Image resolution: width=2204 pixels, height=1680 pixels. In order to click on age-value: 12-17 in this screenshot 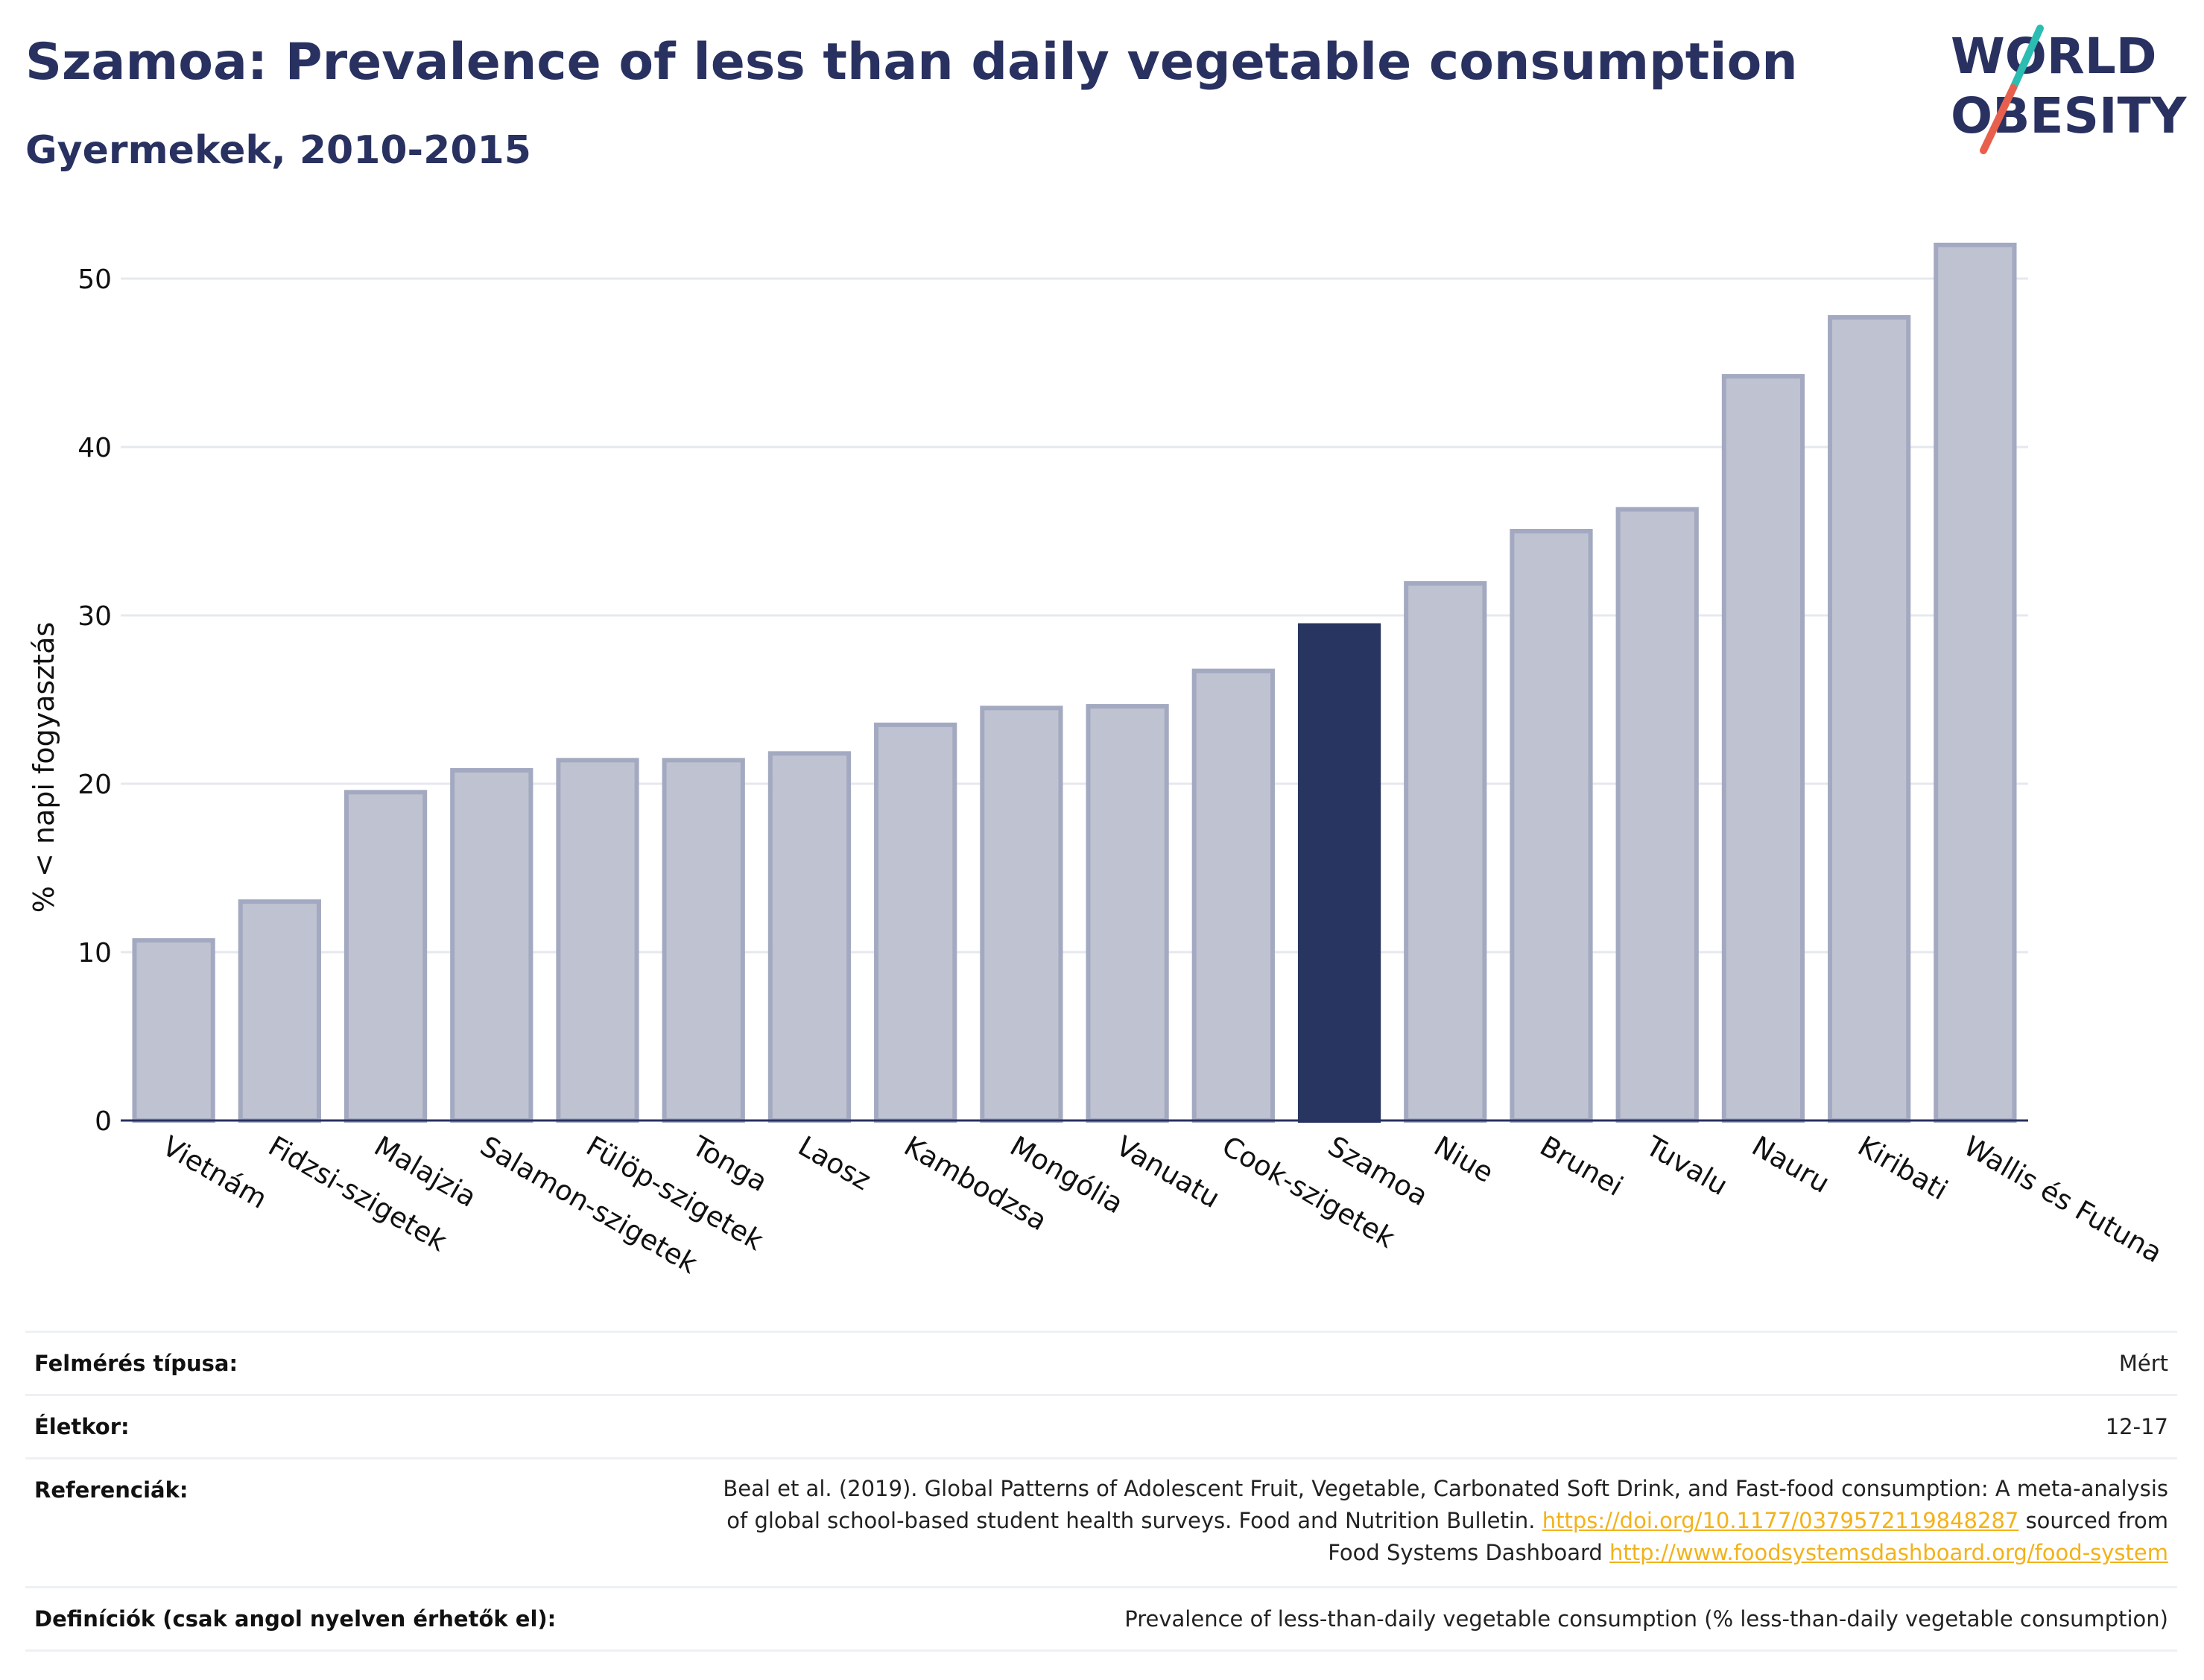, I will do `click(2136, 1426)`.